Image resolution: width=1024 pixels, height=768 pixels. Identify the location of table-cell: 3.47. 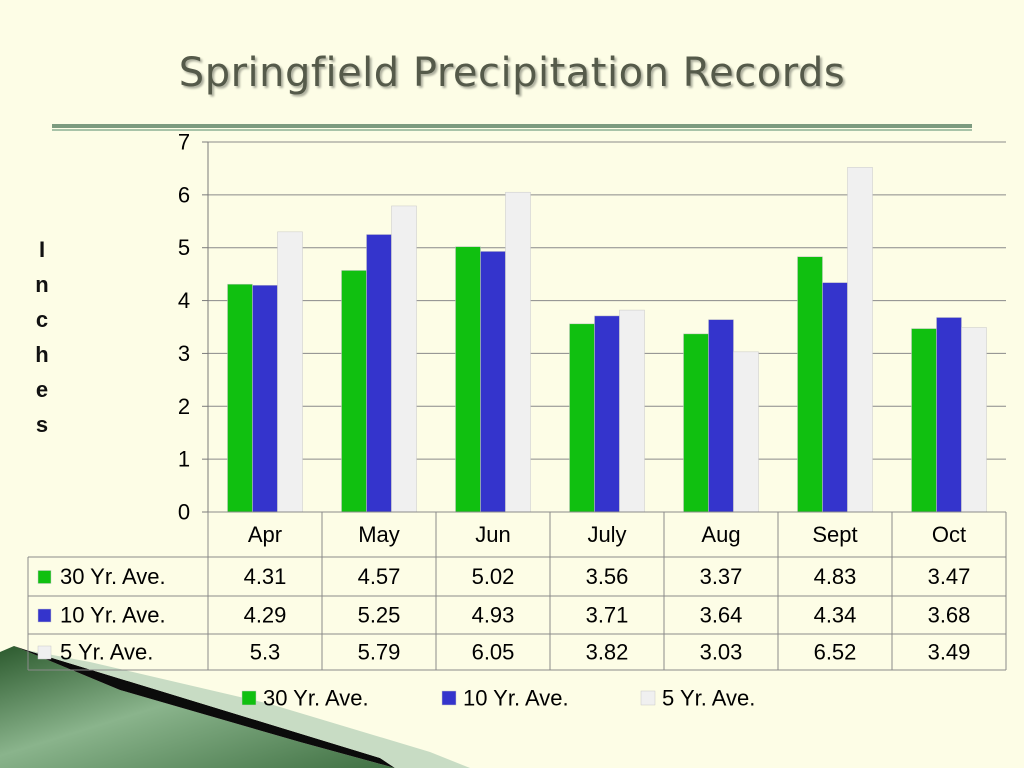
(949, 576).